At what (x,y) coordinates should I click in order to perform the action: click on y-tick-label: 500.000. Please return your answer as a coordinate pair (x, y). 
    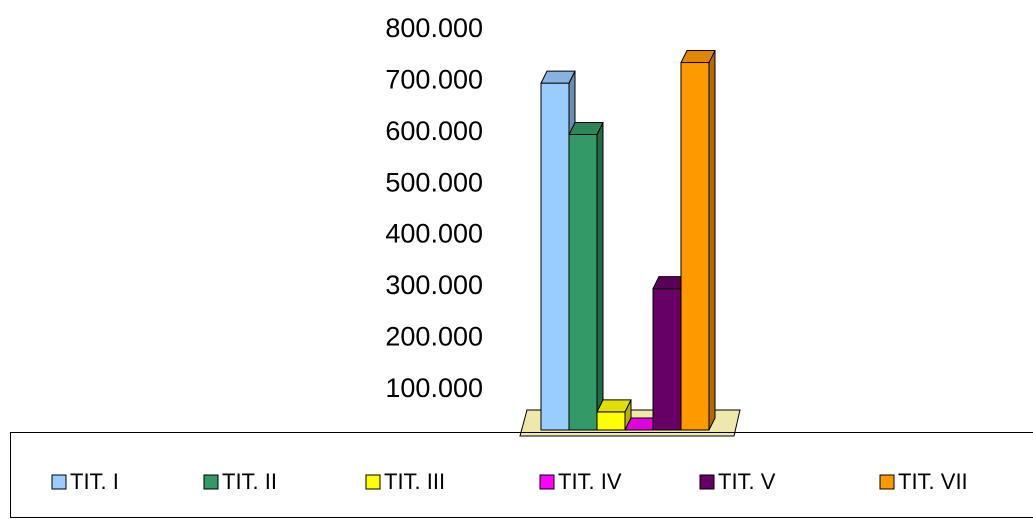
    Looking at the image, I should click on (434, 182).